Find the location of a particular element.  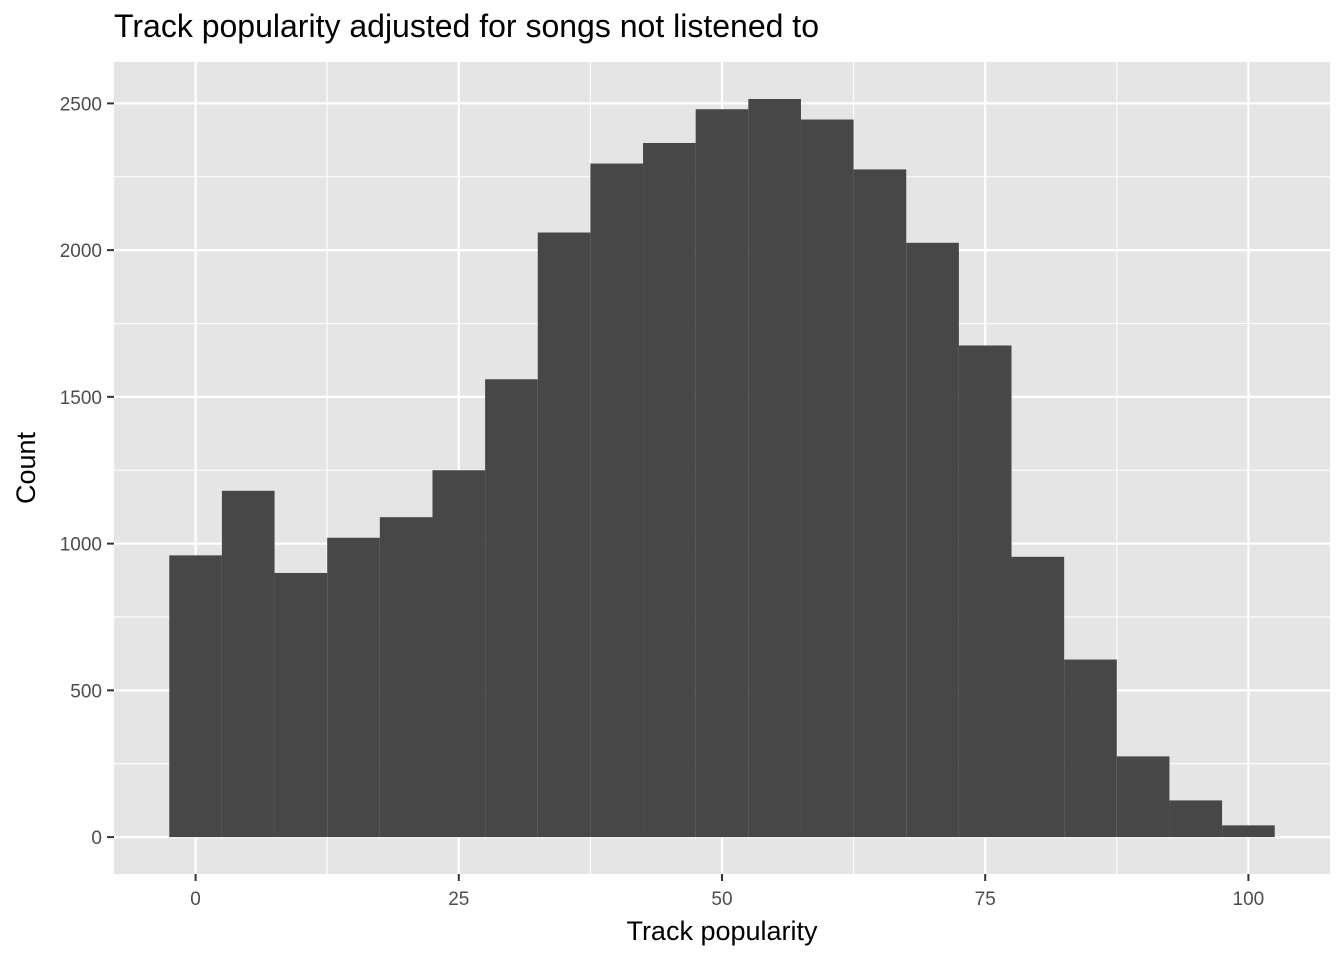

y-tick-label: 2000 is located at coordinates (81, 251).